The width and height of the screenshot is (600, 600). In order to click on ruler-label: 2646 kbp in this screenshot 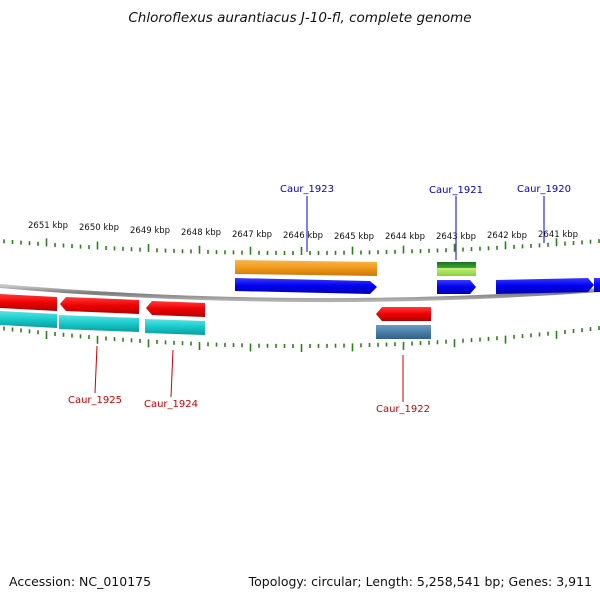, I will do `click(303, 236)`.